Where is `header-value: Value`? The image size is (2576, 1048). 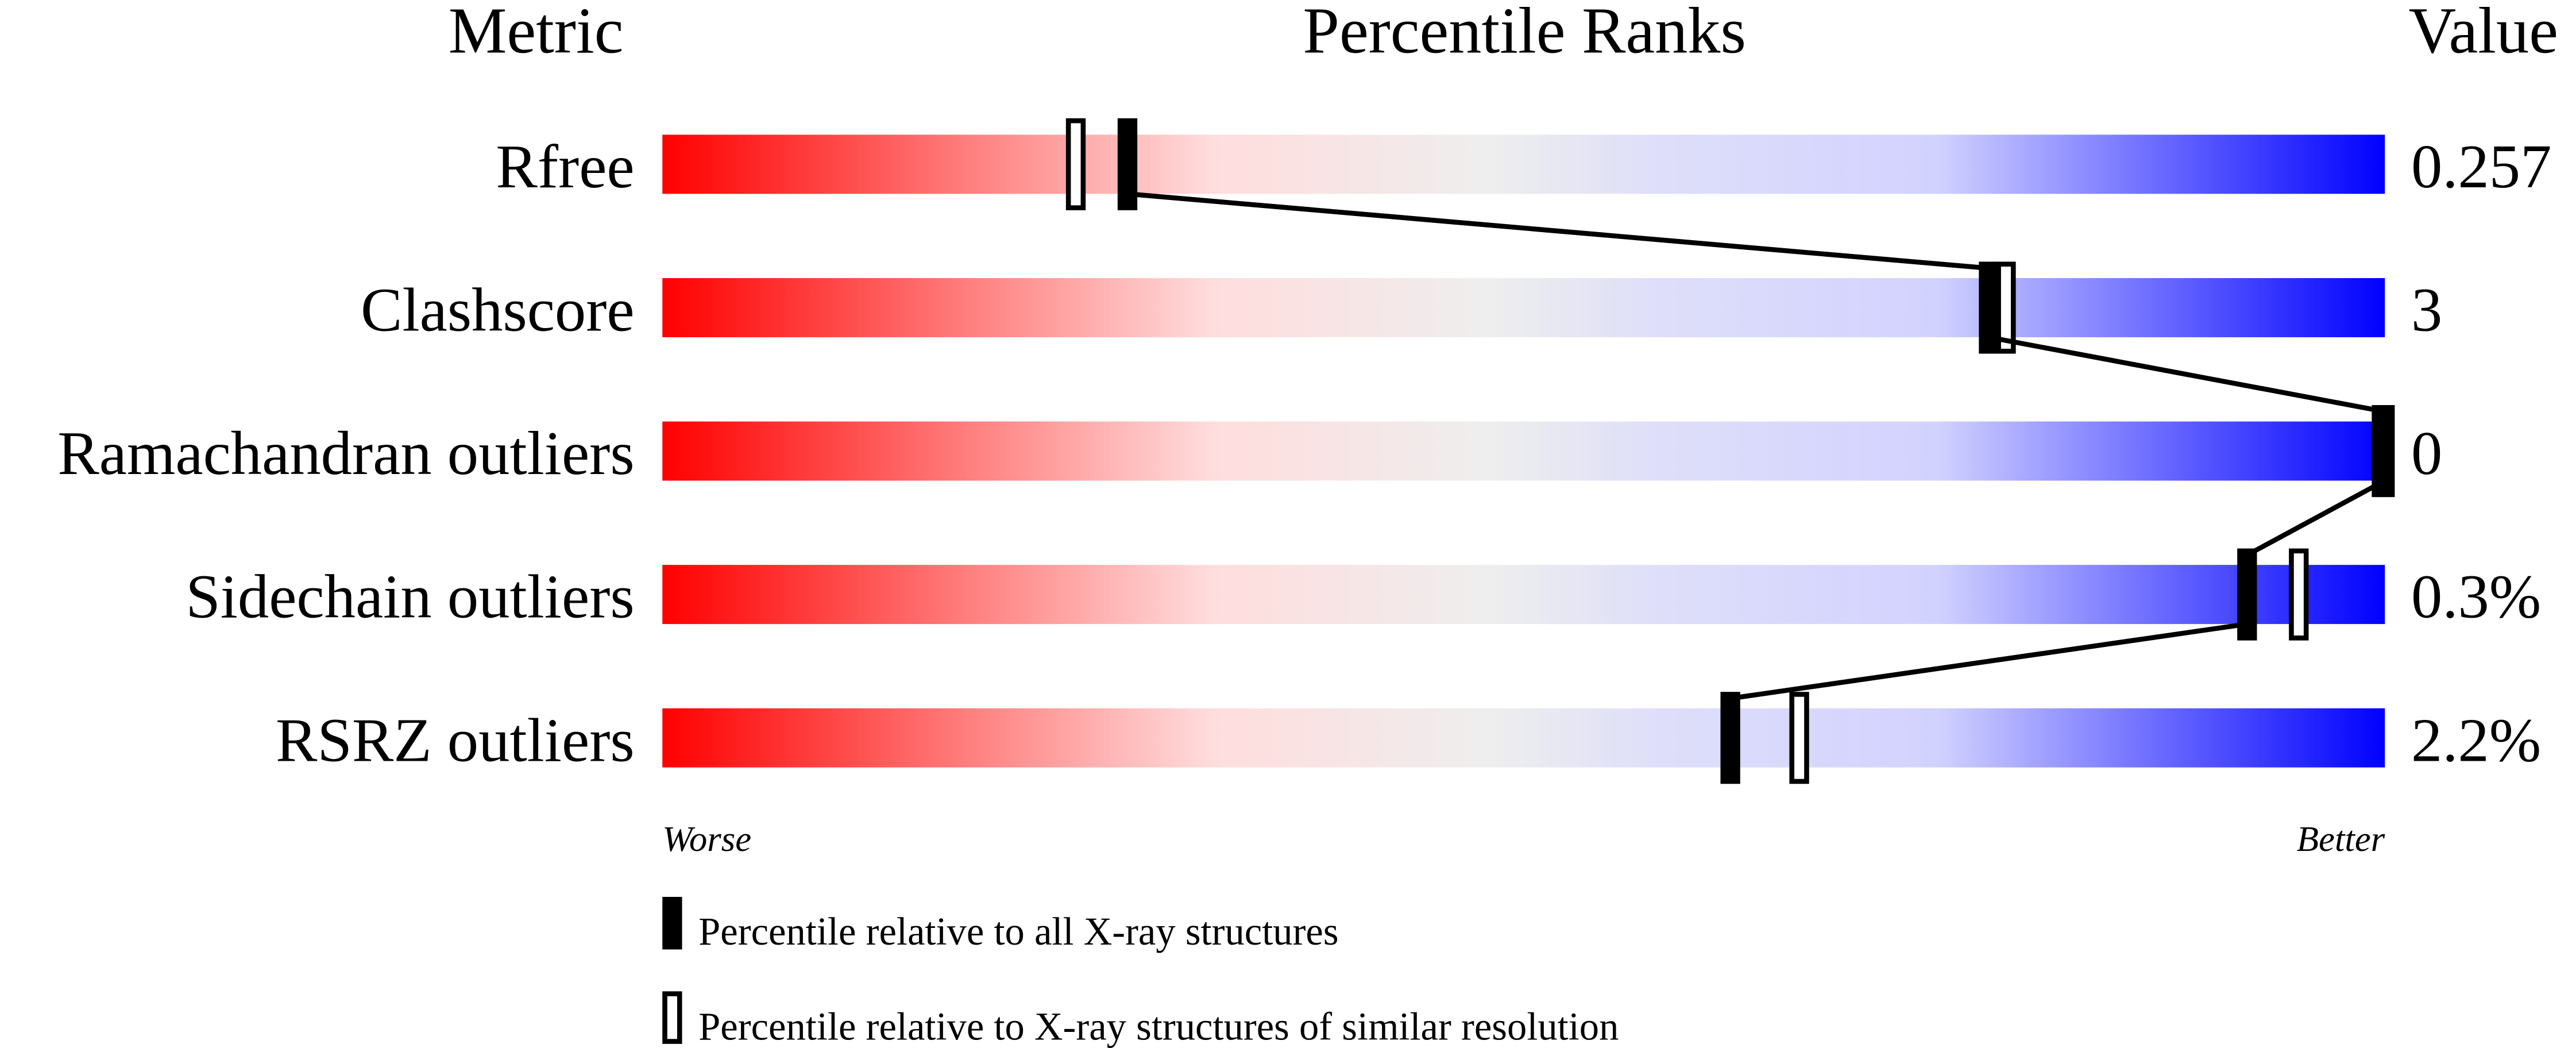 header-value: Value is located at coordinates (2483, 33).